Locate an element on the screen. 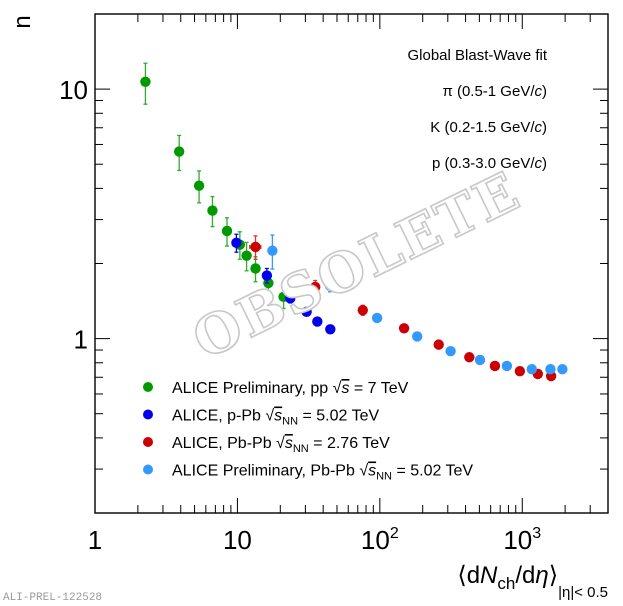 The width and height of the screenshot is (623, 606). legend-pre: ALICE Preliminary, pp is located at coordinates (252, 388).